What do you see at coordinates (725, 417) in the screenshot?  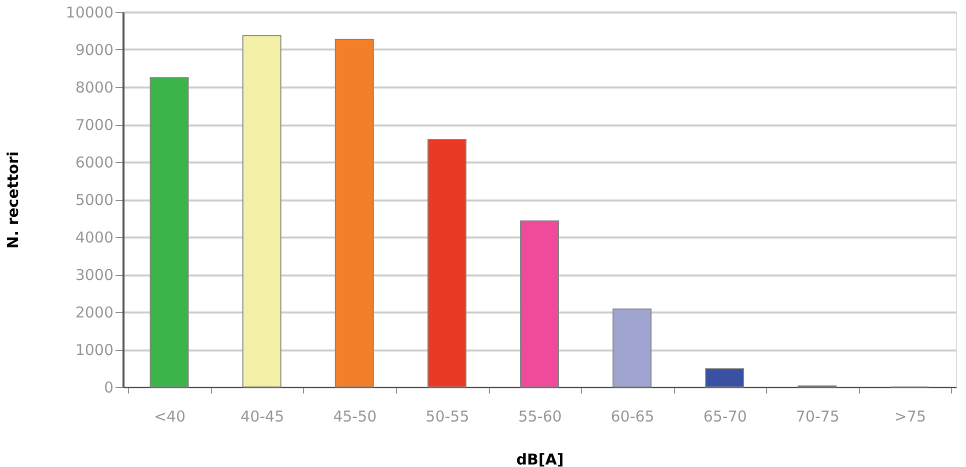 I see `x-tick-label: 65-70` at bounding box center [725, 417].